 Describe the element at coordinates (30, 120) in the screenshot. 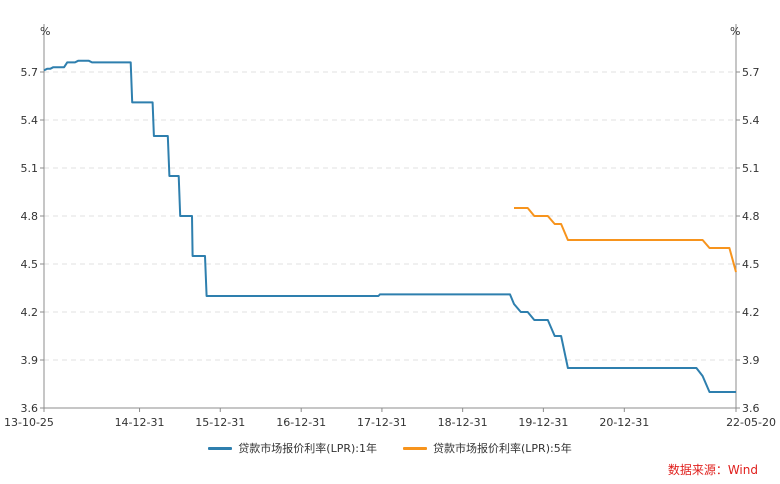

I see `y-tick-label-left: 5.4` at that location.